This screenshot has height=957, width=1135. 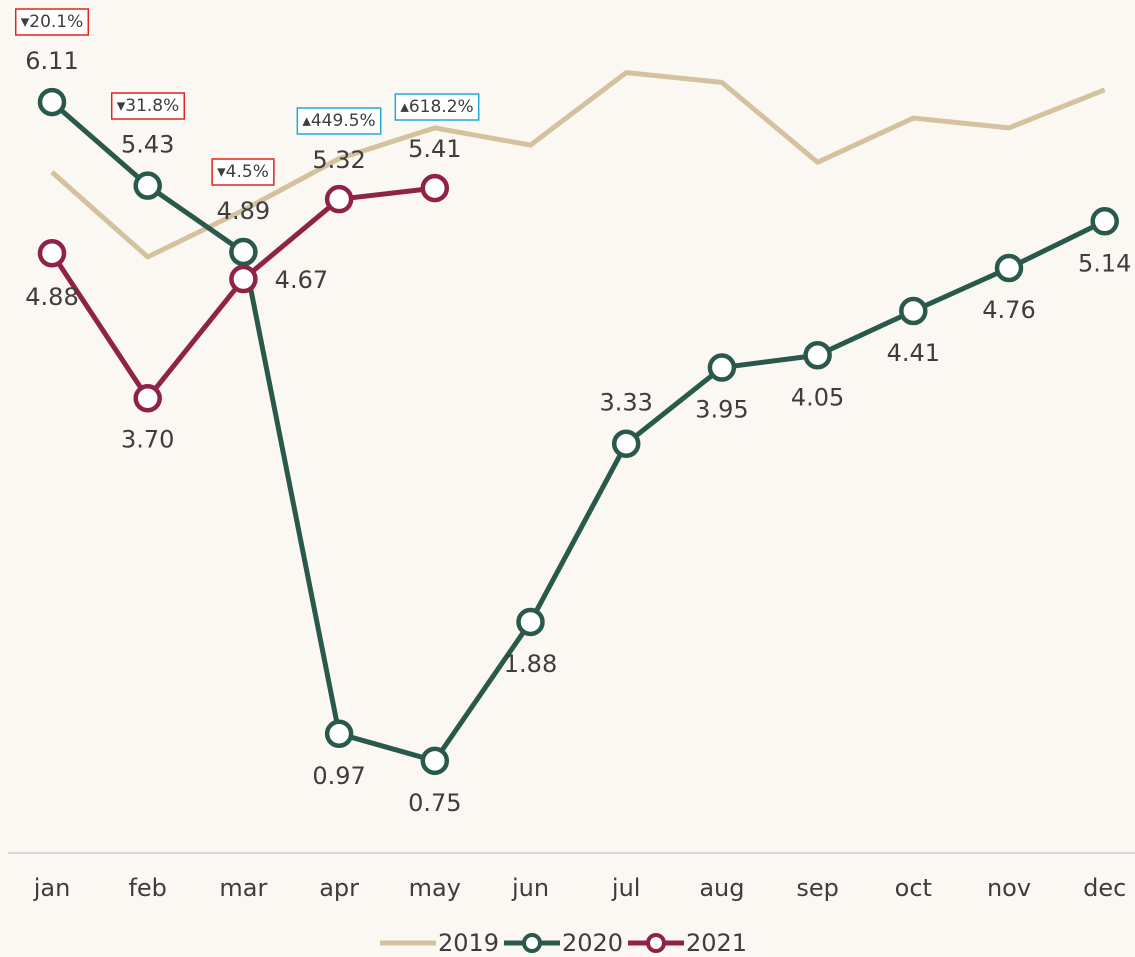 I want to click on annotation-text: ▾31.8%, so click(x=148, y=106).